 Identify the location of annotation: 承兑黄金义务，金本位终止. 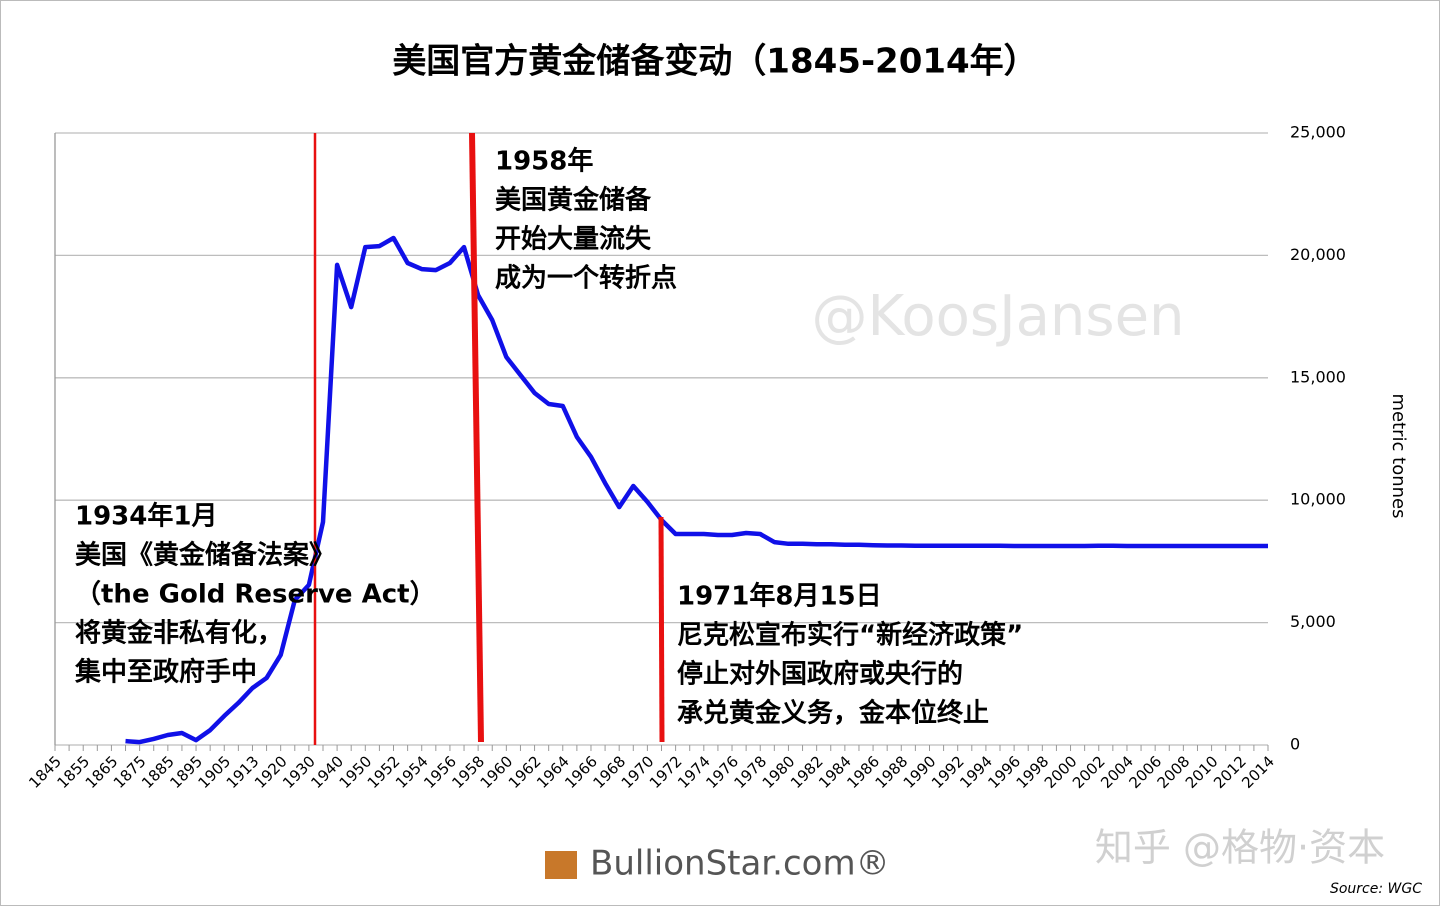
(833, 713).